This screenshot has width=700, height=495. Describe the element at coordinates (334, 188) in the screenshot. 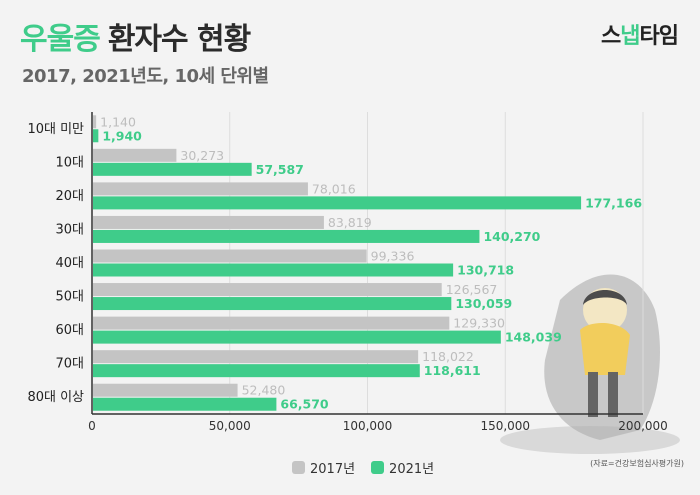

I see `data-label-2017: 78,016` at that location.